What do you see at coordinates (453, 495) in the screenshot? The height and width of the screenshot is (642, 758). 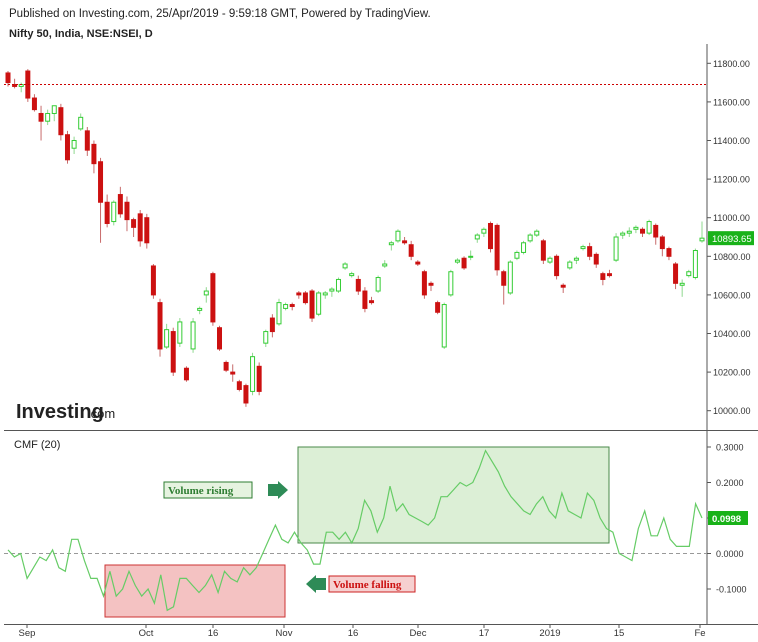 I see `volume-rising-box` at bounding box center [453, 495].